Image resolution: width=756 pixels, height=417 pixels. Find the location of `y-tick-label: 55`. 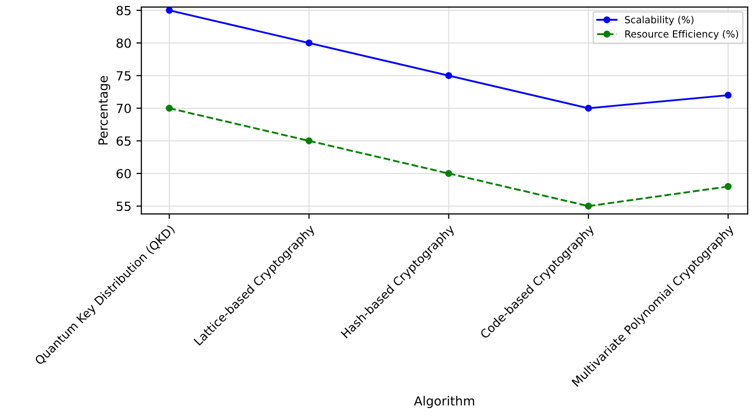

y-tick-label: 55 is located at coordinates (123, 207).